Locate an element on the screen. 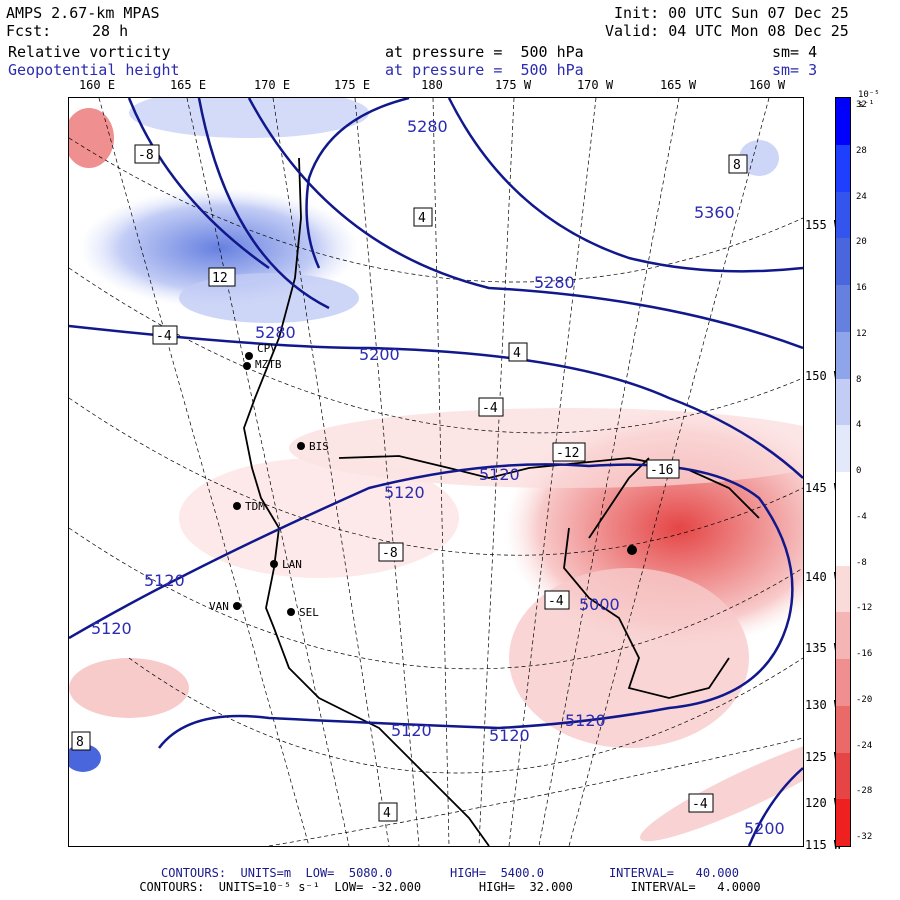 This screenshot has height=900, width=900. lon-label: 175 E is located at coordinates (352, 85).